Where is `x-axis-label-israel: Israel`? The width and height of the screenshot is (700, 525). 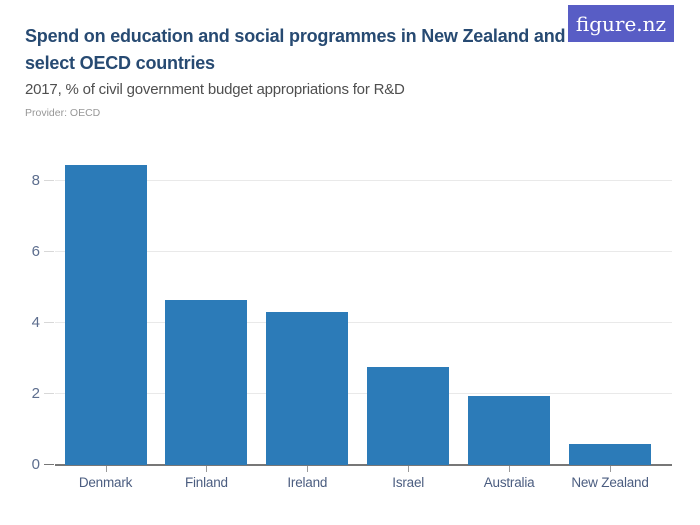 x-axis-label-israel: Israel is located at coordinates (408, 482).